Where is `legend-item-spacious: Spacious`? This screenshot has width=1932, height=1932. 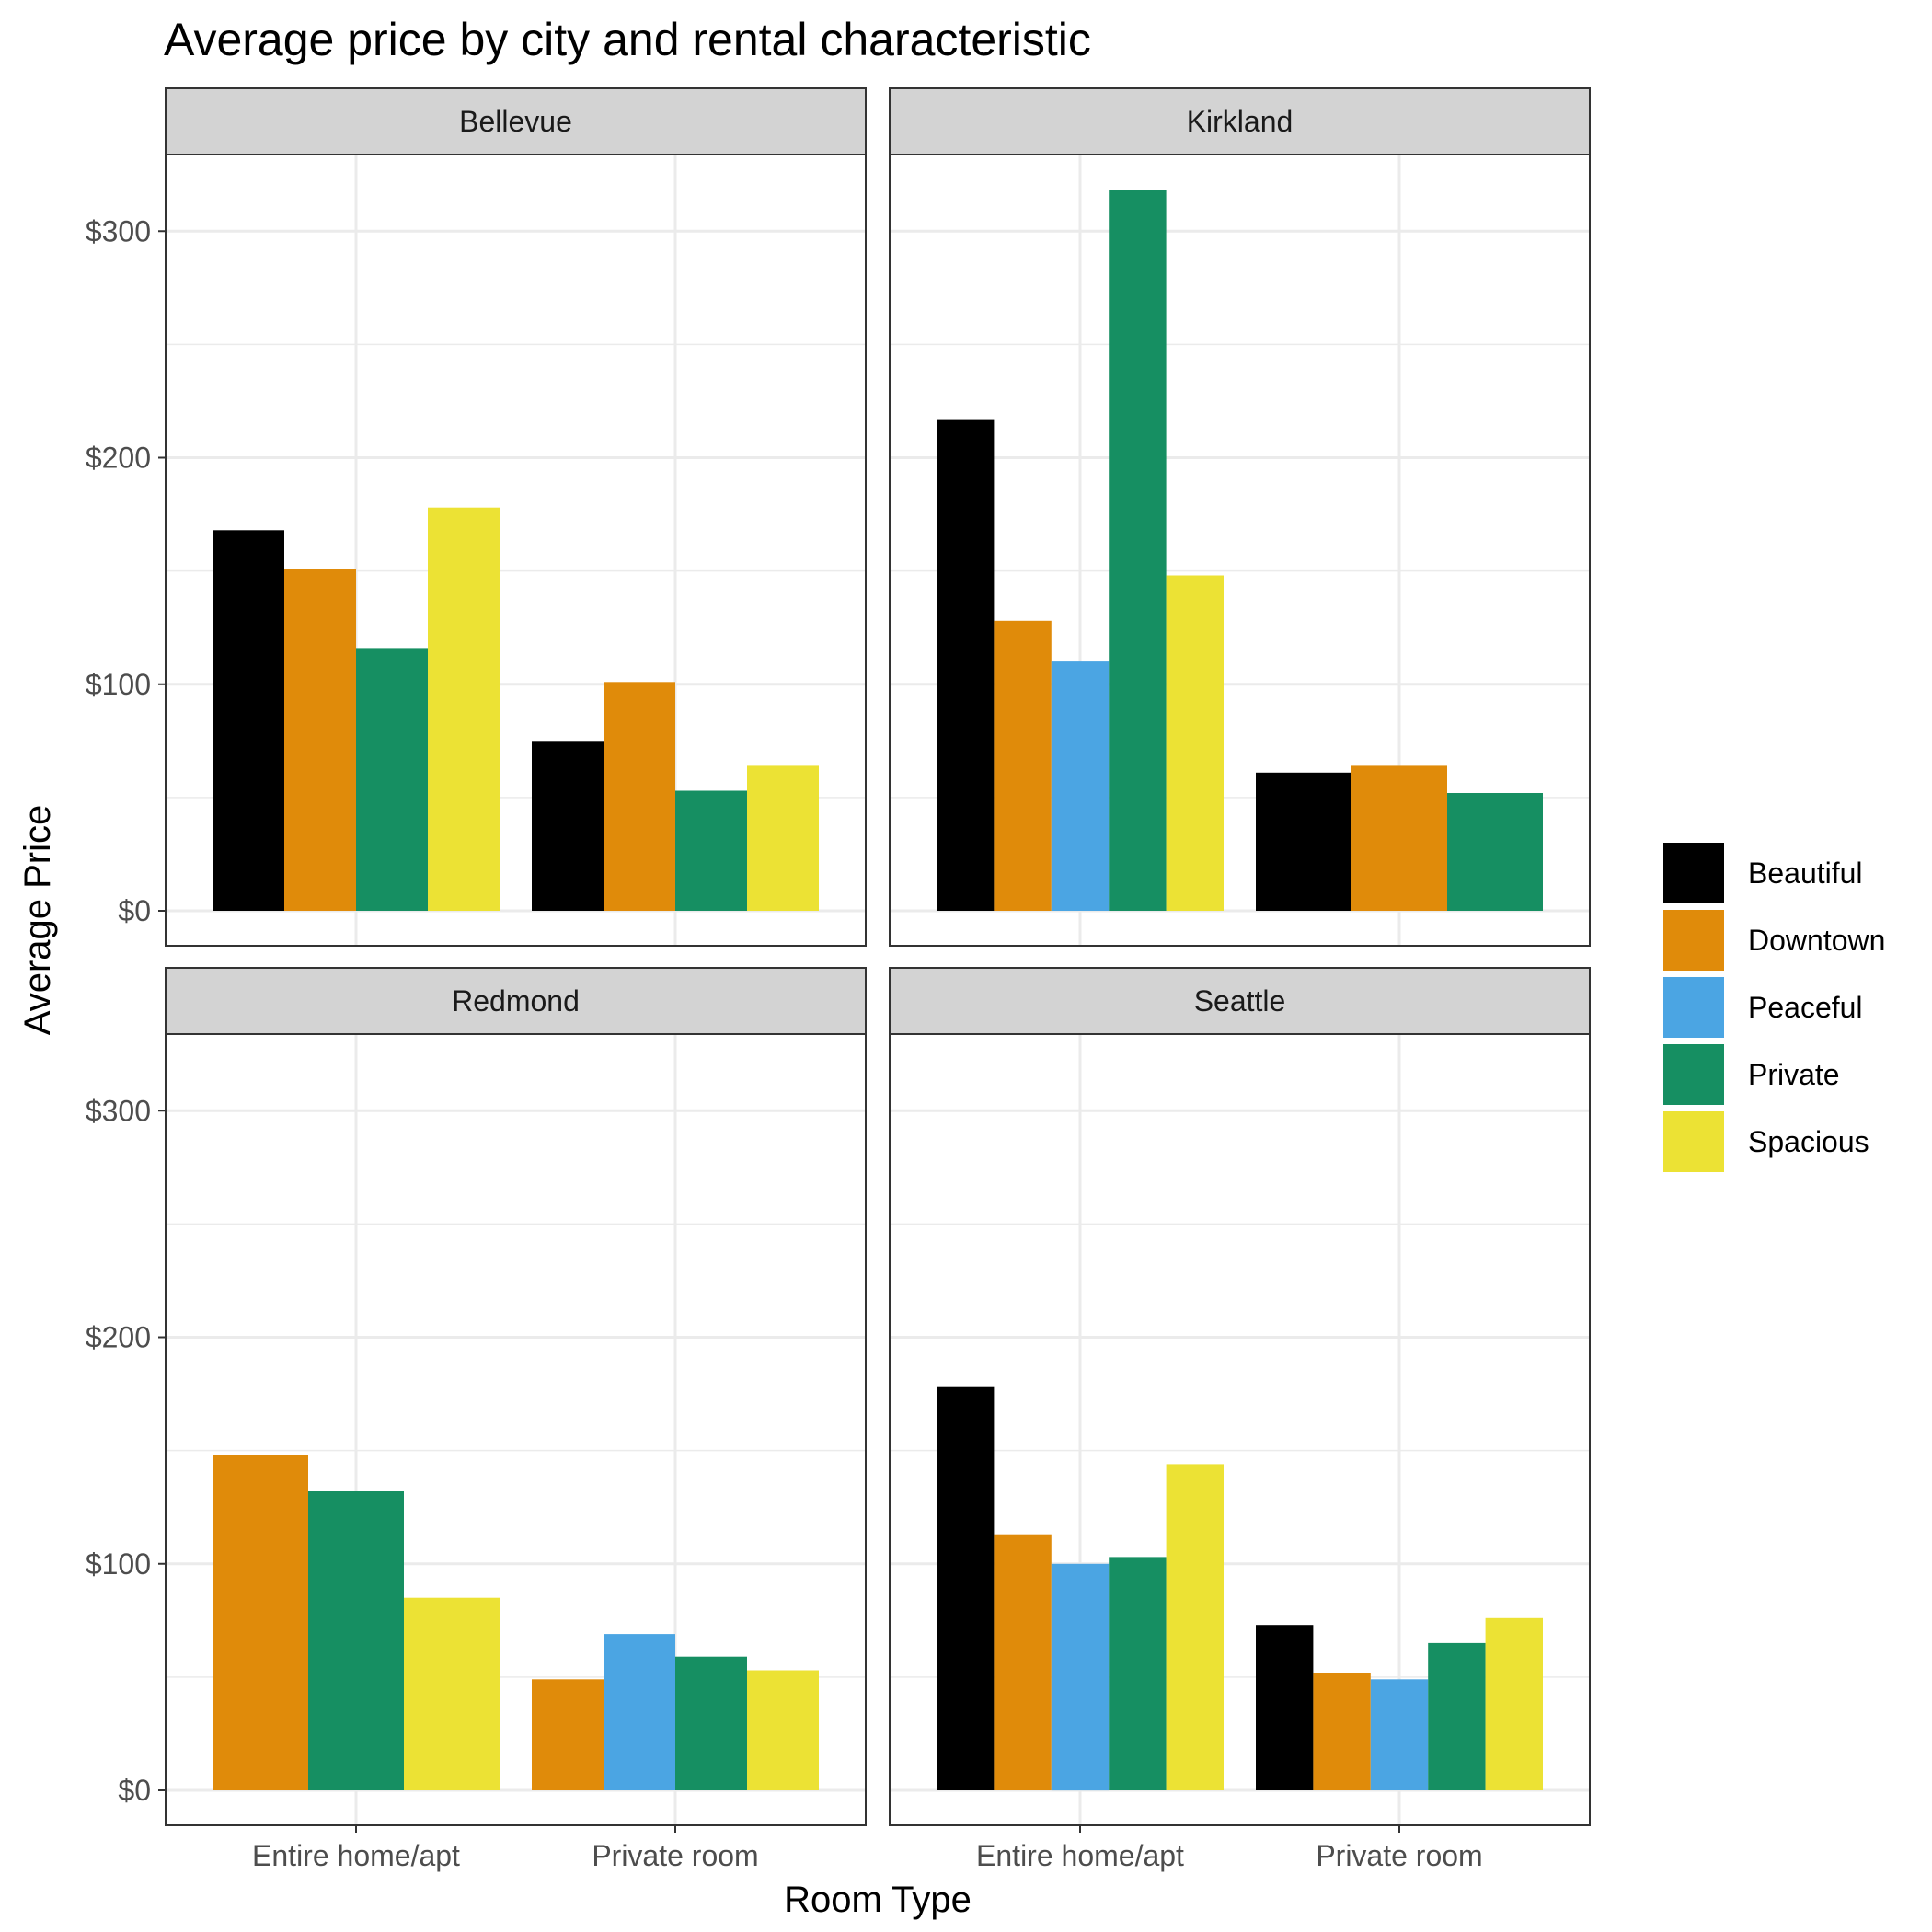 legend-item-spacious: Spacious is located at coordinates (1766, 1141).